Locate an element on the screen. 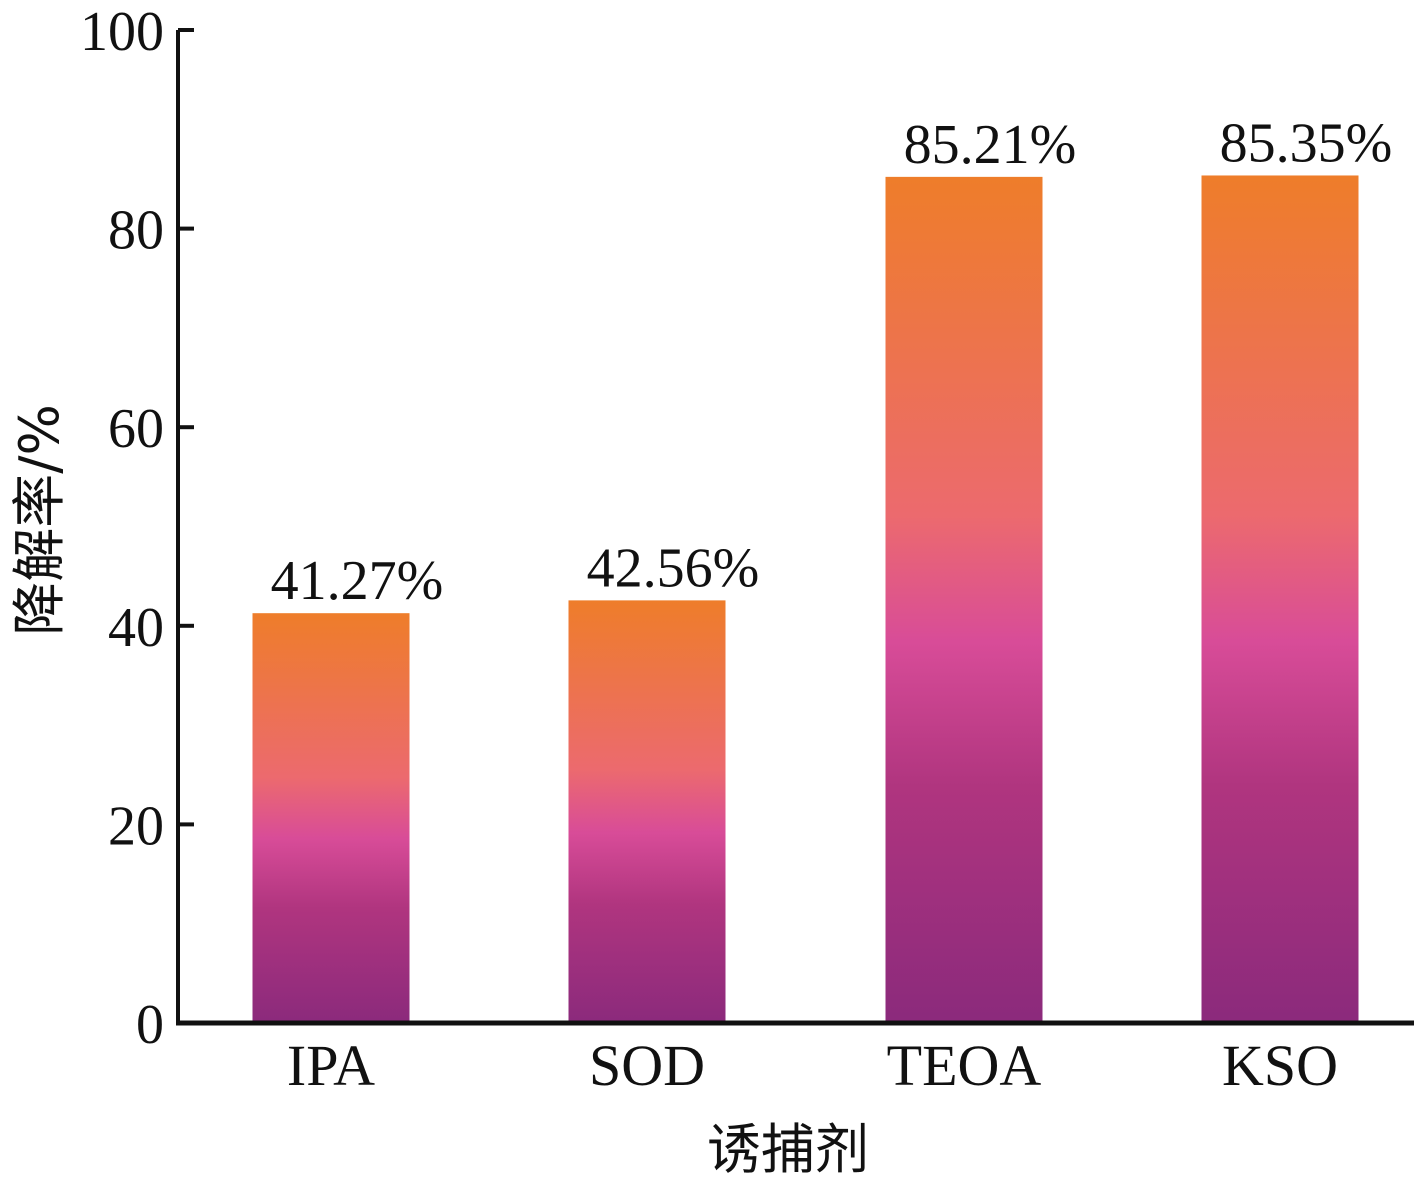 This screenshot has height=1181, width=1417. x-tick-label-sod: SOD is located at coordinates (647, 1065).